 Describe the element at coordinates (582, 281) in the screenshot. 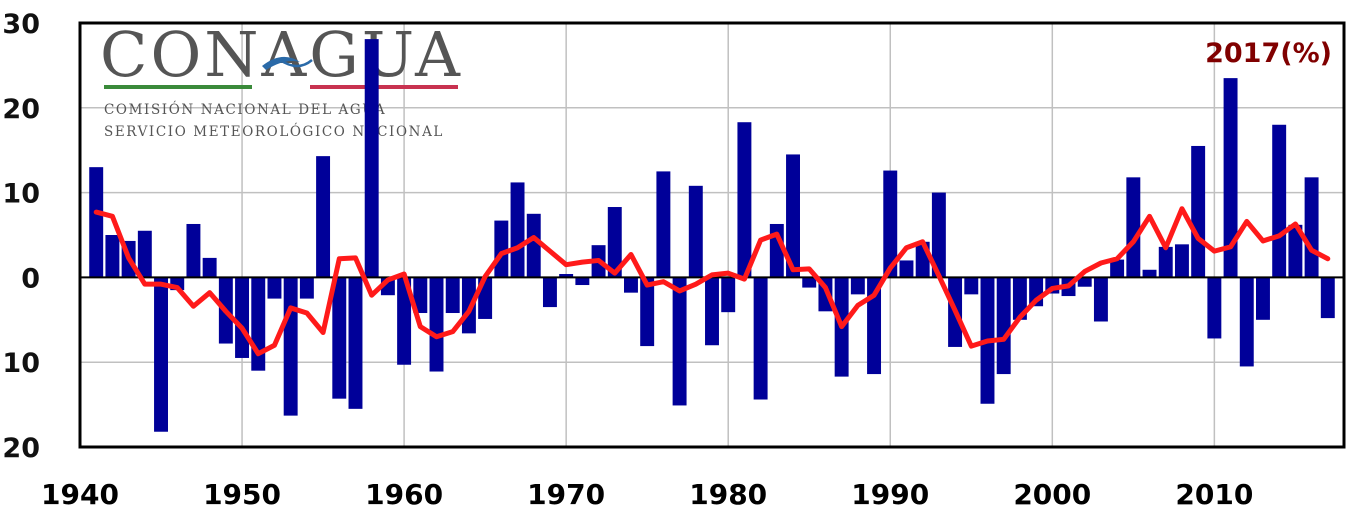

I see `bar-1971` at that location.